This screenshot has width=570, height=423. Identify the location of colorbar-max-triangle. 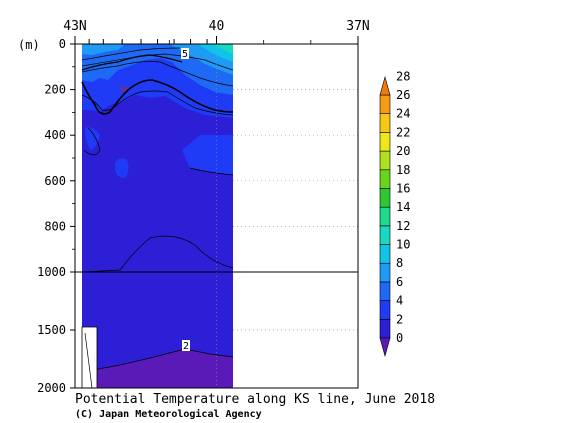
(385, 85).